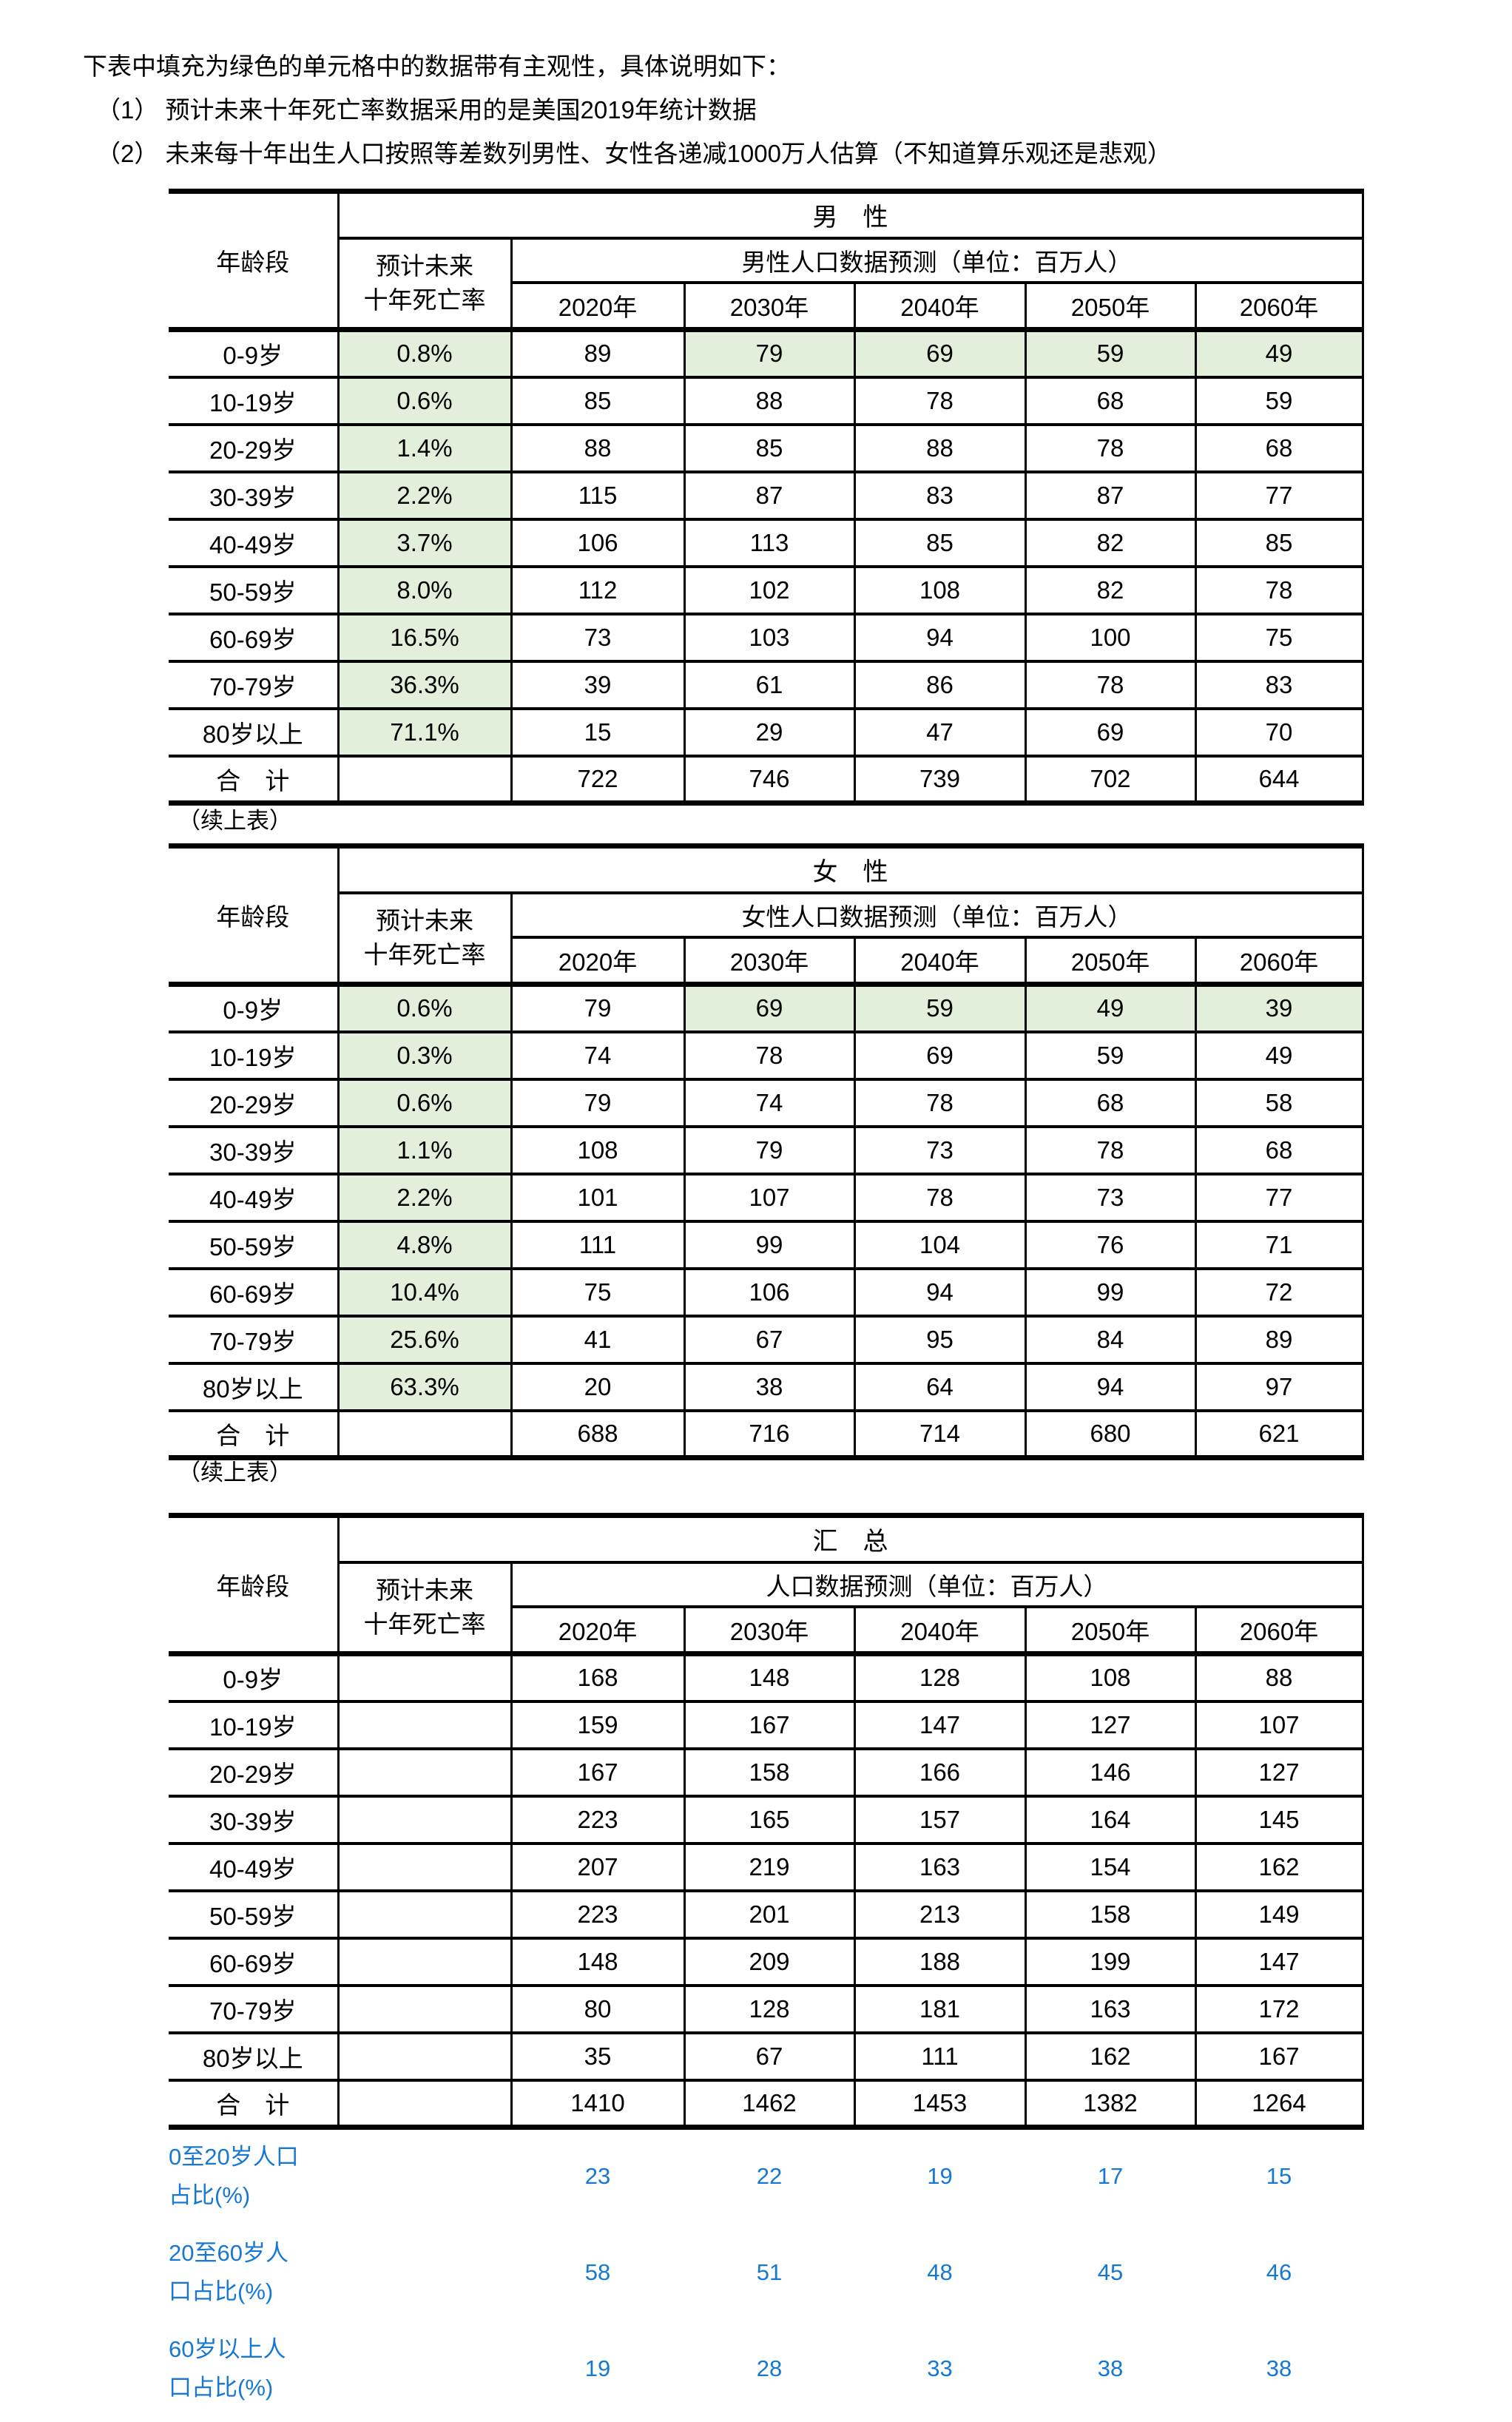  Describe the element at coordinates (940, 495) in the screenshot. I see `value-cell: 83` at that location.